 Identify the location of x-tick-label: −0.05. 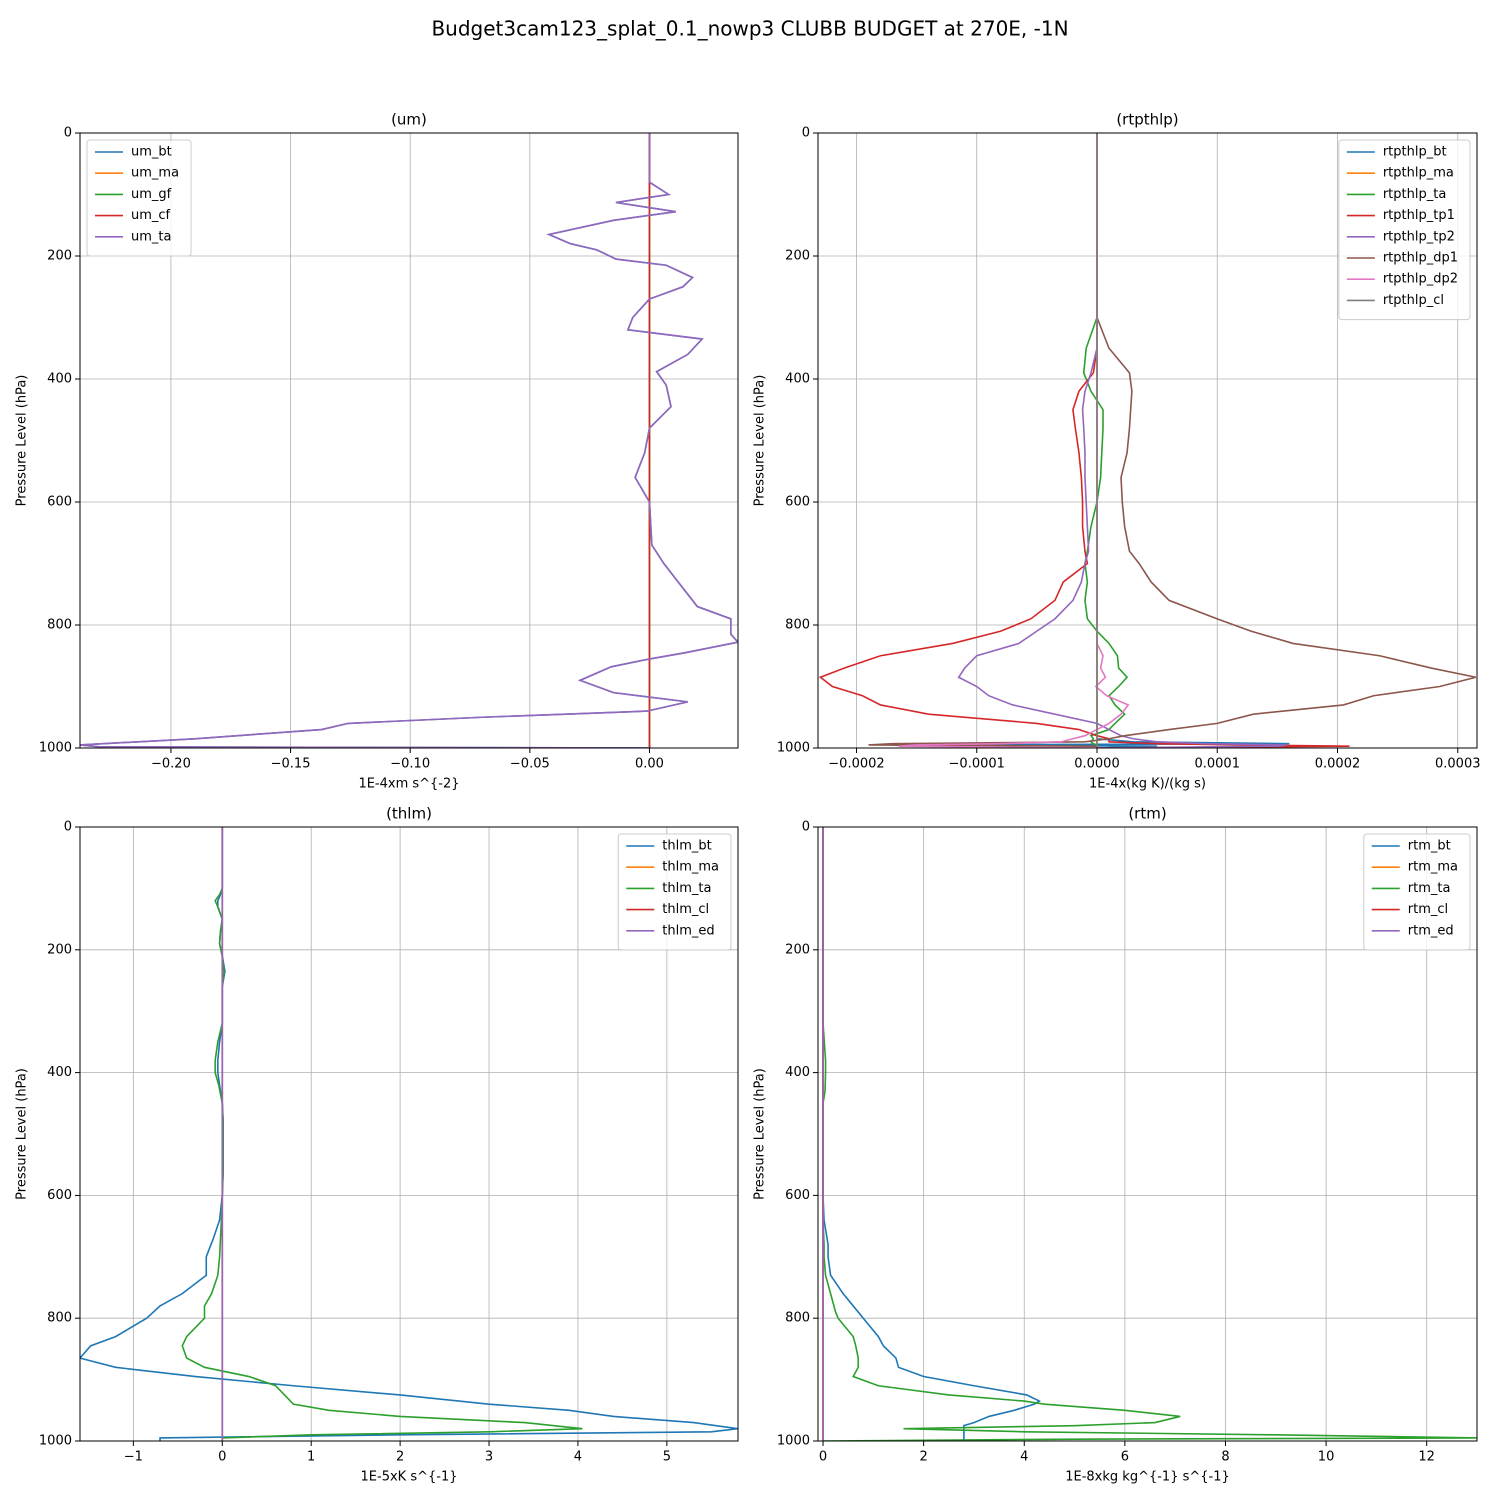
(530, 764).